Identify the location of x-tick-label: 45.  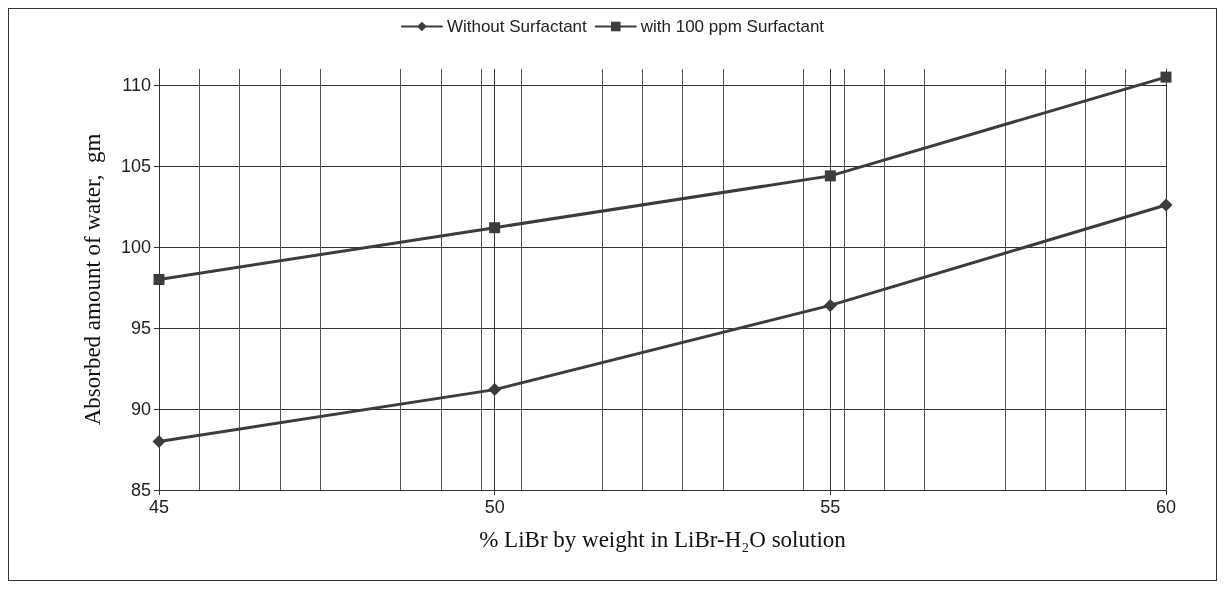
(159, 507).